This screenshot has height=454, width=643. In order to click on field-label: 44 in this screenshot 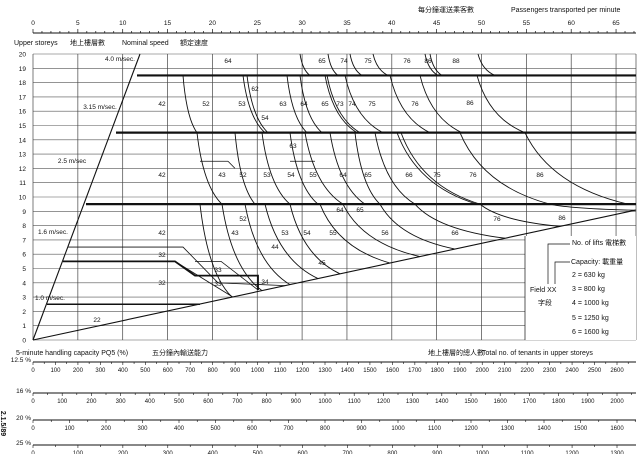, I will do `click(275, 247)`.